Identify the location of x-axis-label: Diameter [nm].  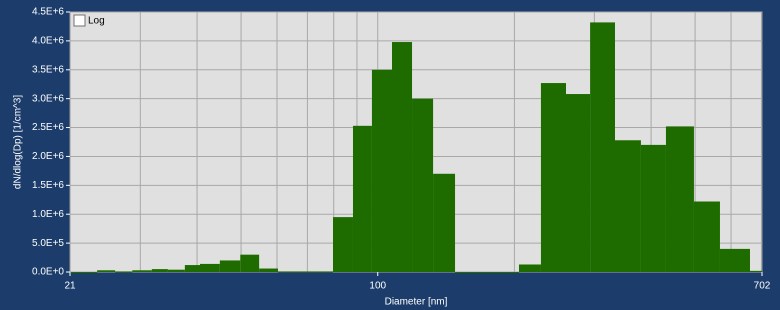
(416, 302).